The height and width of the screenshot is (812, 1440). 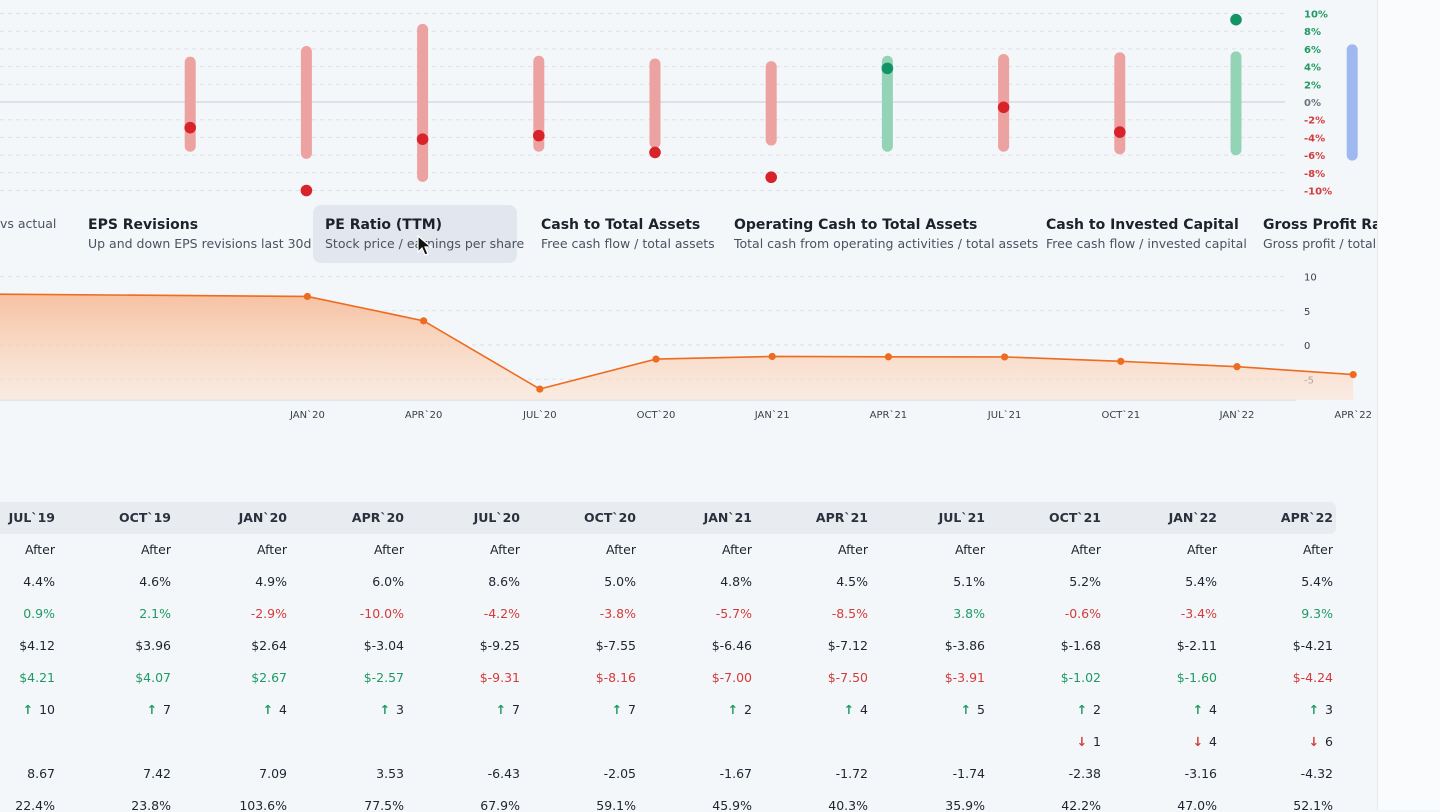 I want to click on table-cell: APR`21, so click(x=841, y=517).